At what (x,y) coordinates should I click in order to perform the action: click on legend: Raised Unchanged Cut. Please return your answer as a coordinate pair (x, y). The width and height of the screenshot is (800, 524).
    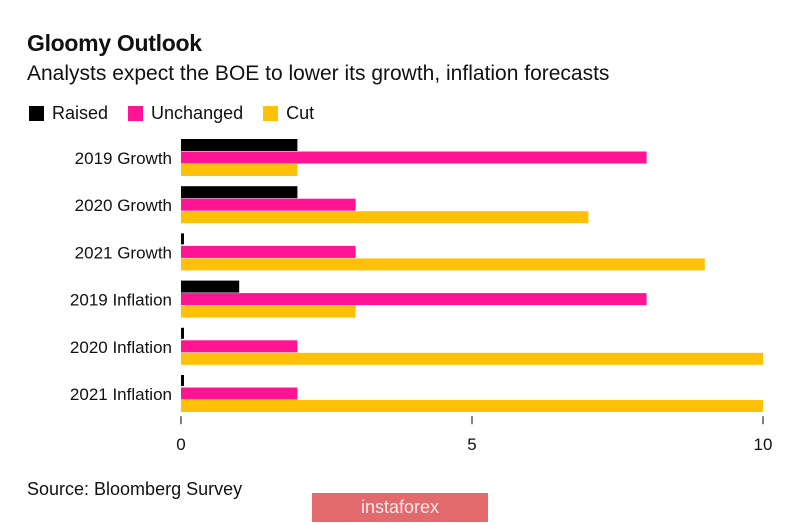
    Looking at the image, I should click on (181, 113).